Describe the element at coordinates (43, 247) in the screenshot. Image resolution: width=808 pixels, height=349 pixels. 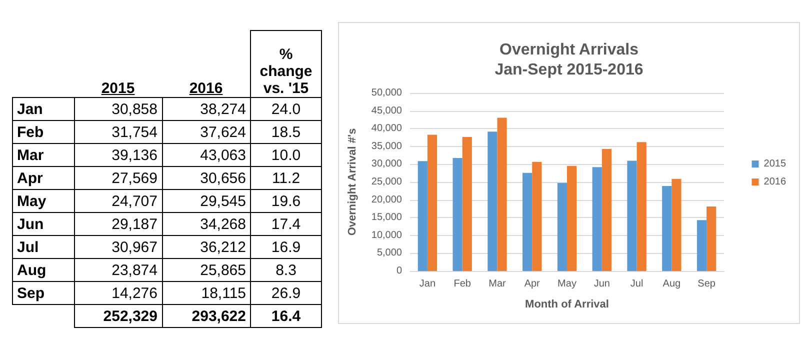
I see `category-label: Jul` at that location.